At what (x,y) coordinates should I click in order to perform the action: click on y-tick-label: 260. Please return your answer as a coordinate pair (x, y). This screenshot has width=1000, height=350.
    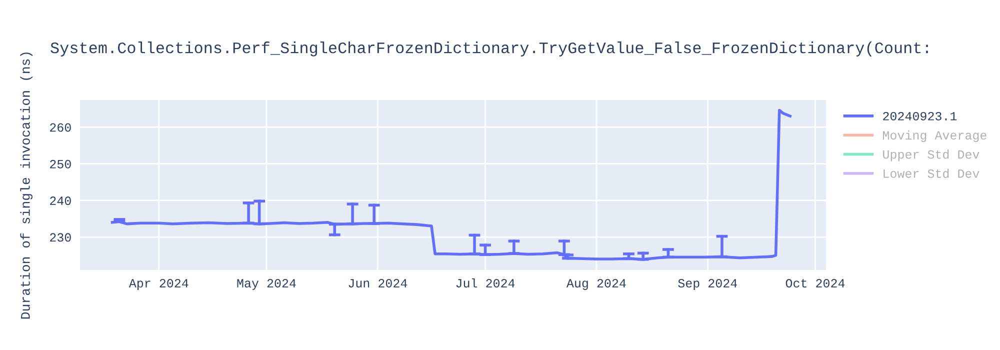
    Looking at the image, I should click on (60, 127).